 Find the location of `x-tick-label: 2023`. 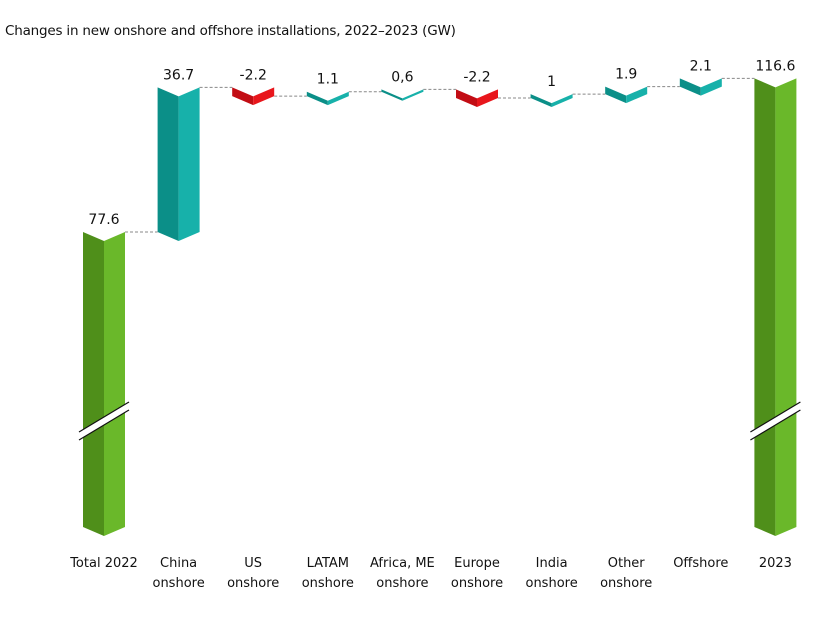

x-tick-label: 2023 is located at coordinates (775, 563).